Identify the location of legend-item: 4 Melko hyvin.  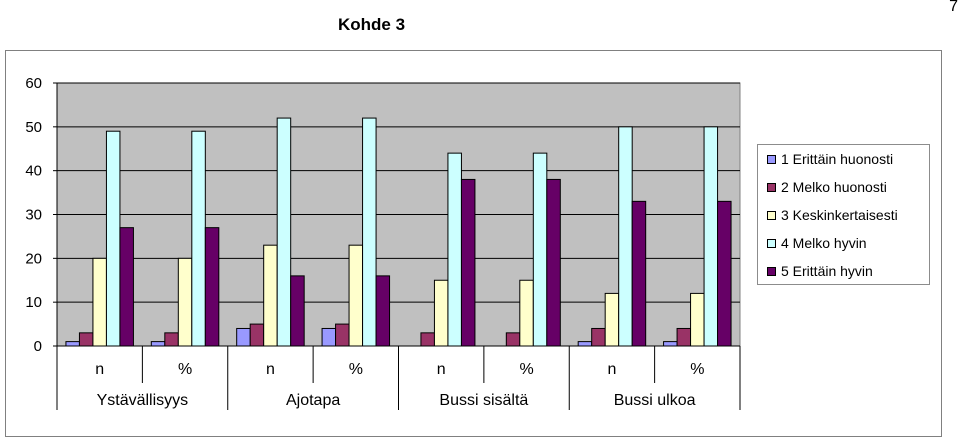
(817, 243).